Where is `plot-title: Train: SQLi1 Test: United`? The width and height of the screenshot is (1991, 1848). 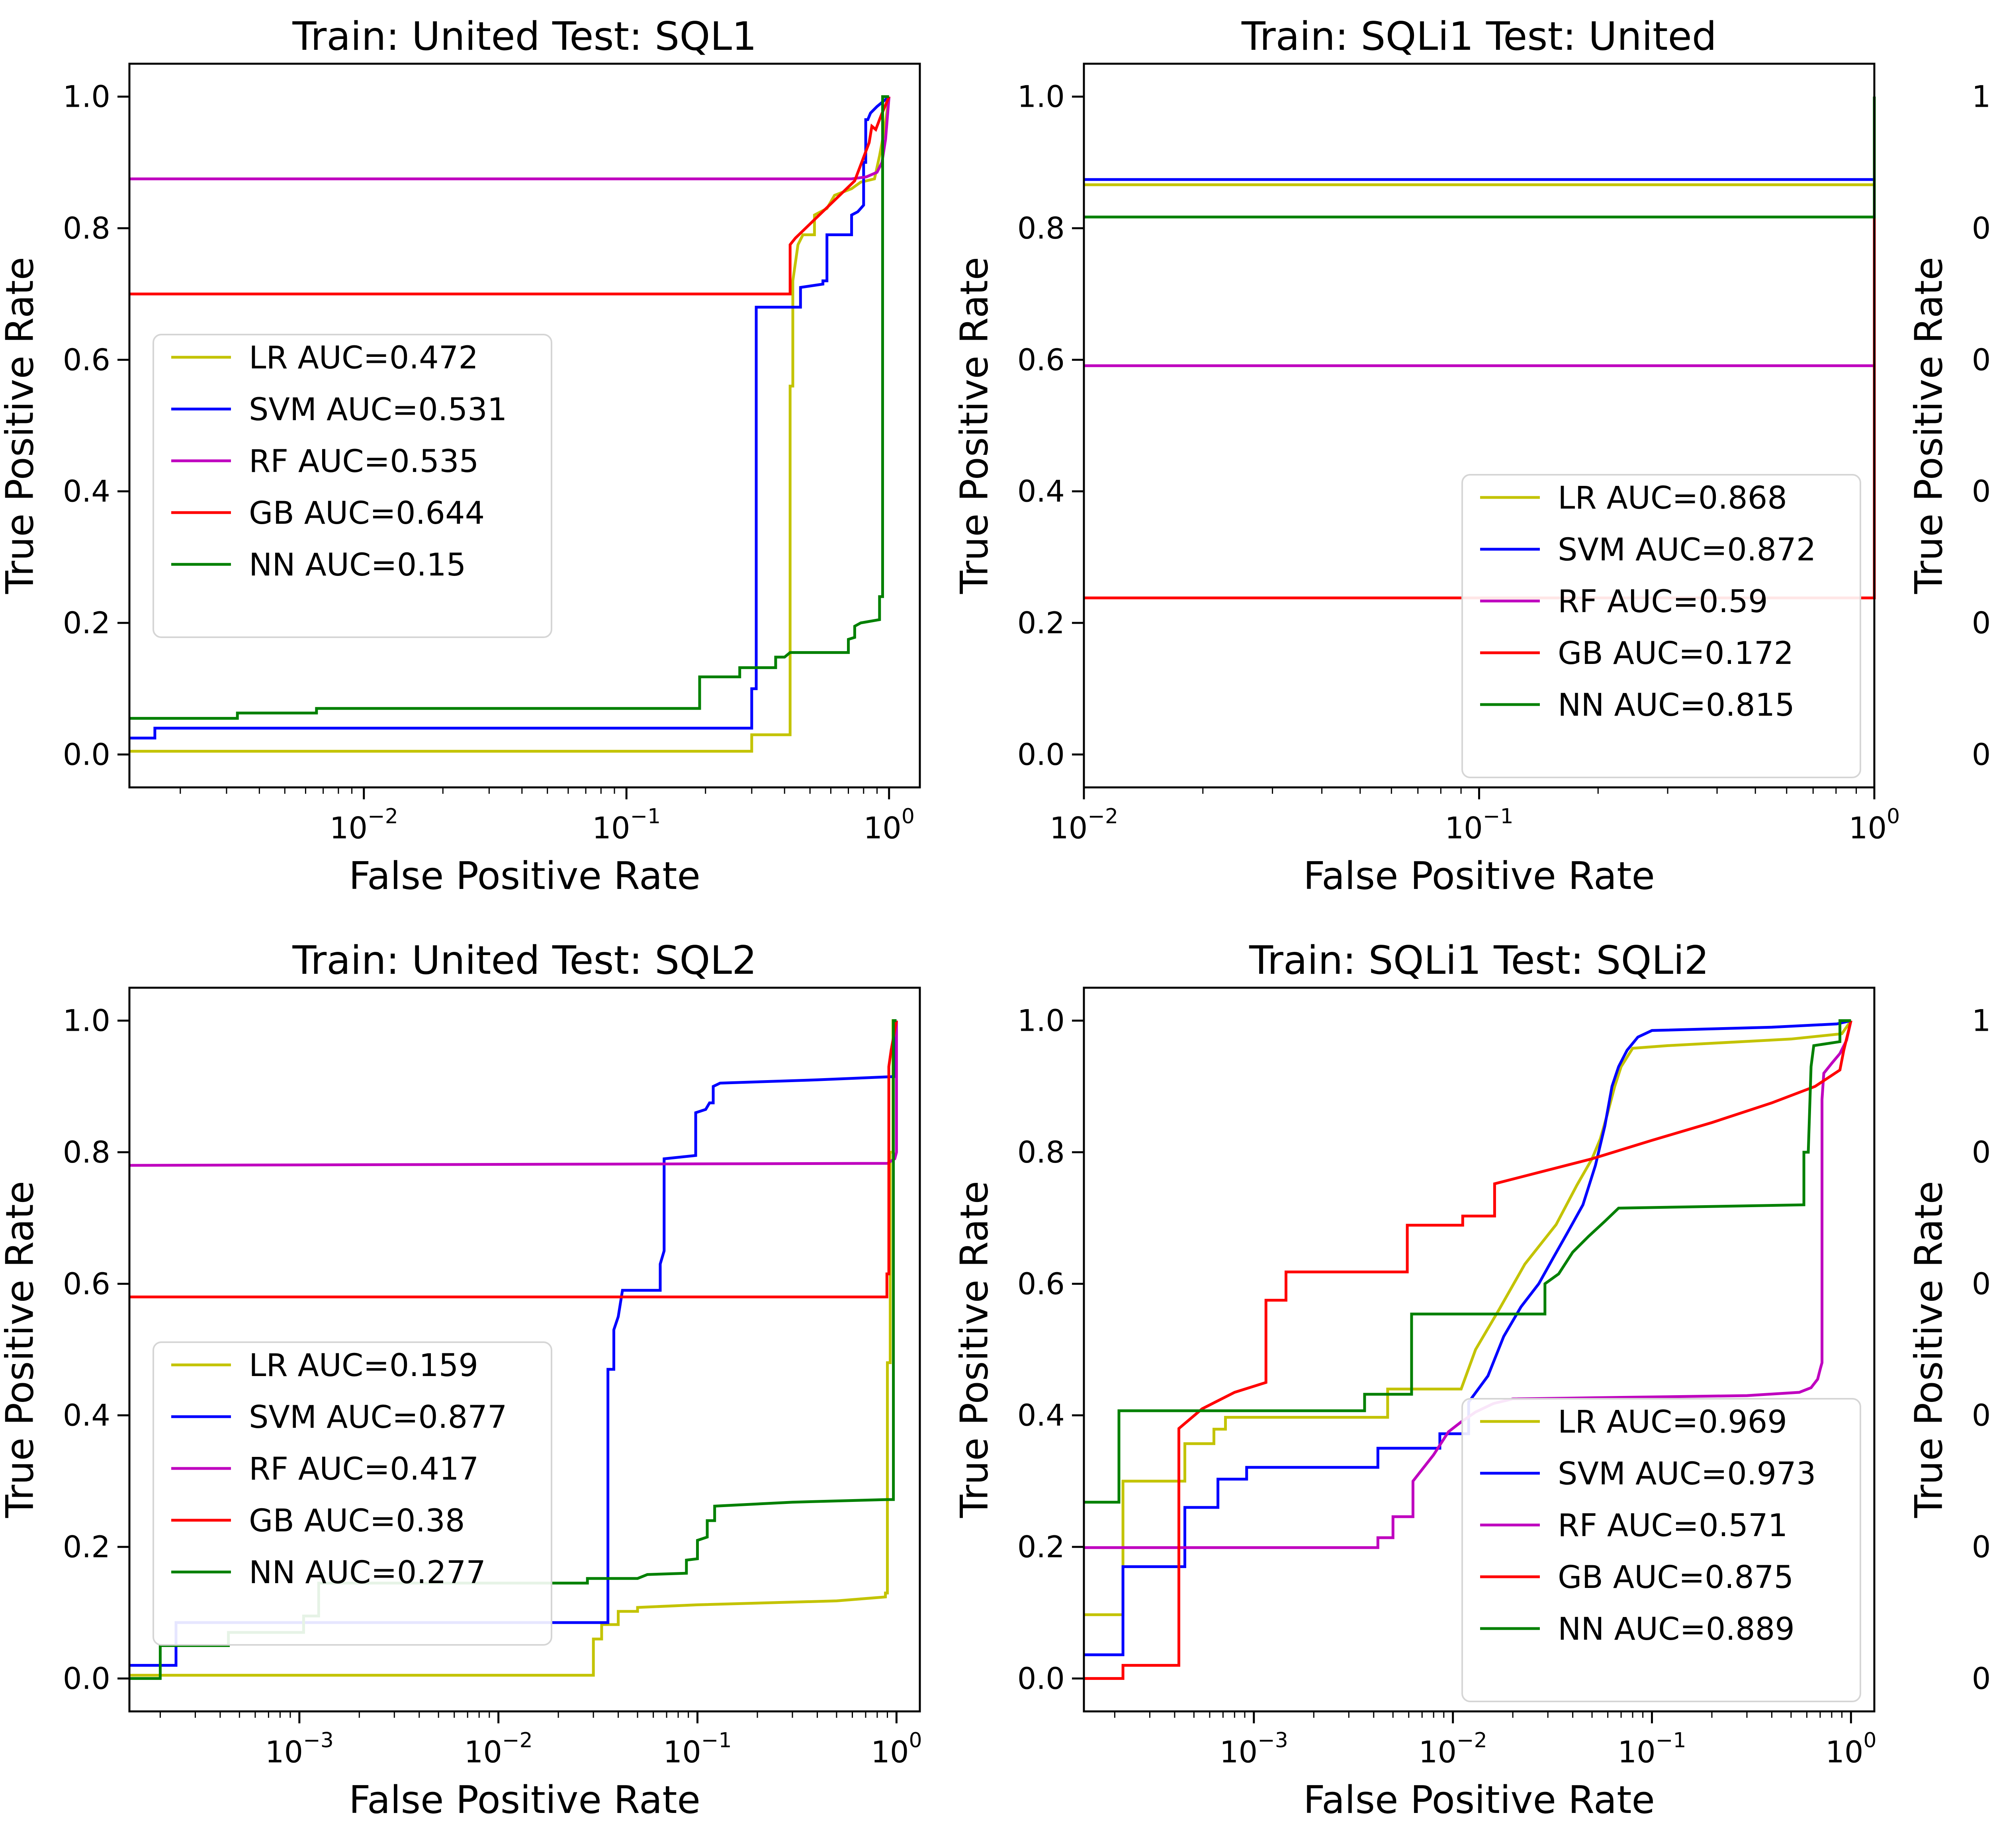 plot-title: Train: SQLi1 Test: United is located at coordinates (1479, 36).